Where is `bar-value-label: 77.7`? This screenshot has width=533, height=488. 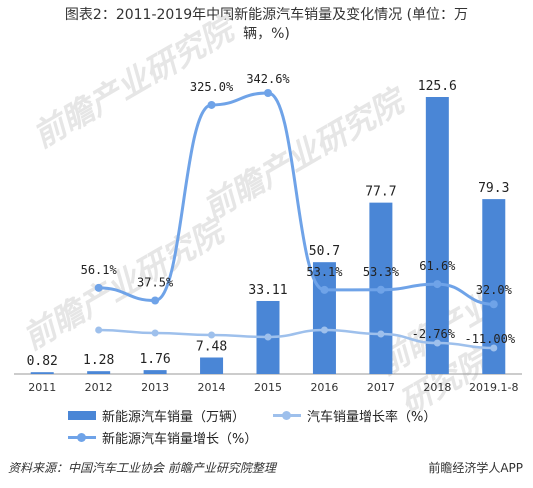 bar-value-label: 77.7 is located at coordinates (380, 192).